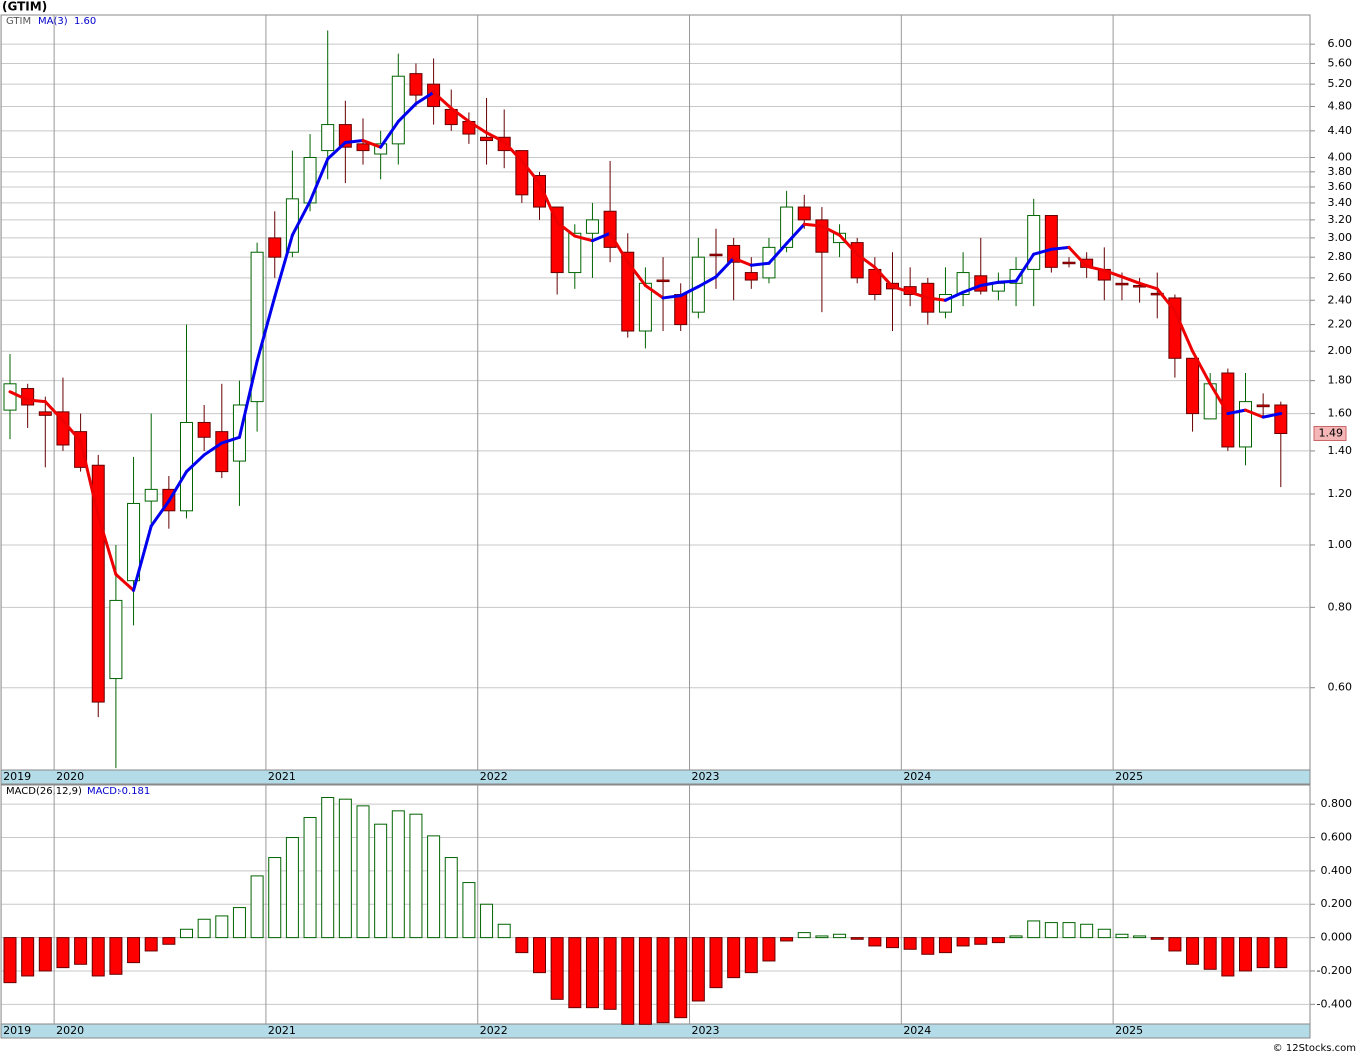 This screenshot has width=1360, height=1056. What do you see at coordinates (1340, 606) in the screenshot?
I see `y-tick-label: 0.80` at bounding box center [1340, 606].